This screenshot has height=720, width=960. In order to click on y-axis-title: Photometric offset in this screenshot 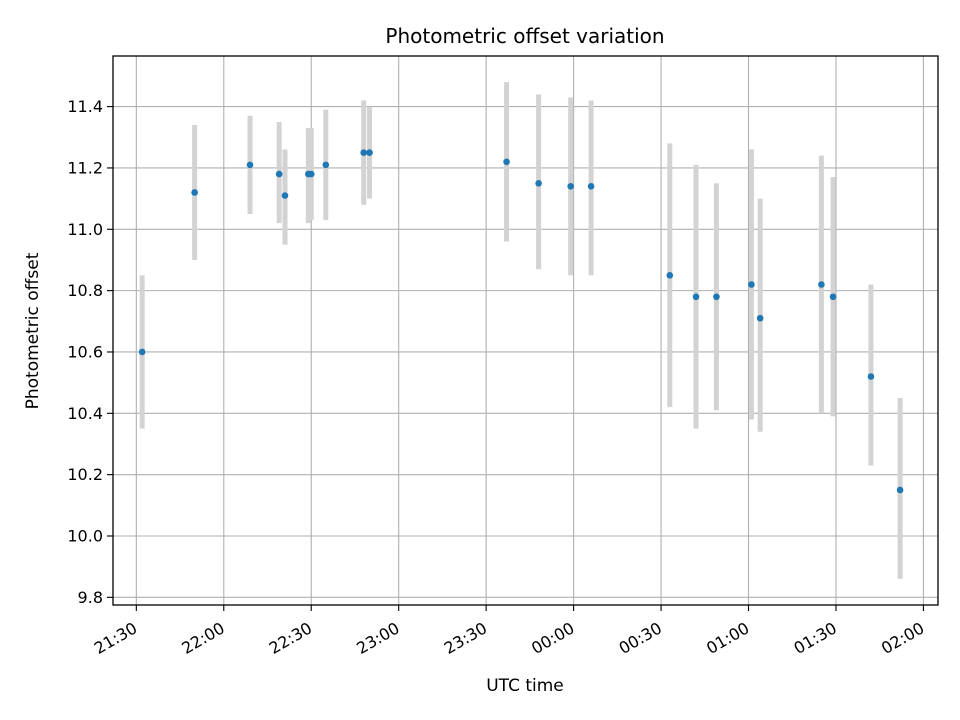, I will do `click(33, 330)`.